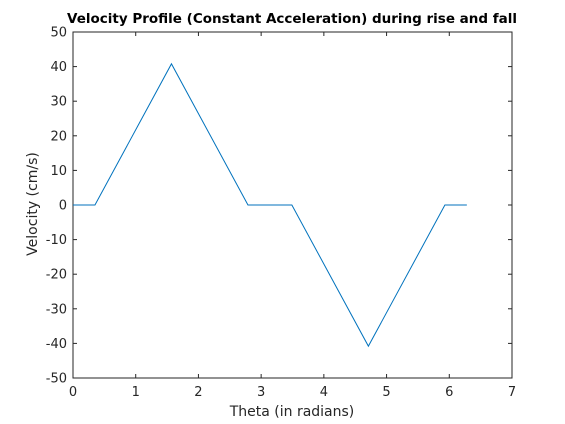 The width and height of the screenshot is (565, 424). I want to click on y-tick-label: 0, so click(63, 206).